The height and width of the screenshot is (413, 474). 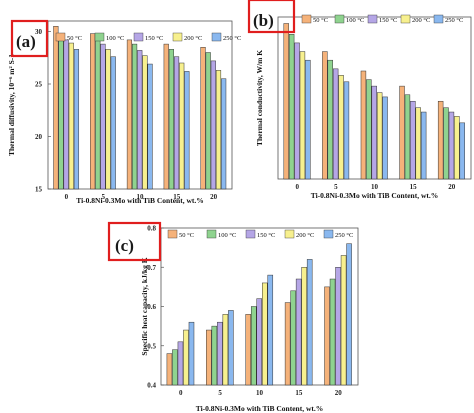 I want to click on y-tick-label: 25, so click(x=39, y=85).